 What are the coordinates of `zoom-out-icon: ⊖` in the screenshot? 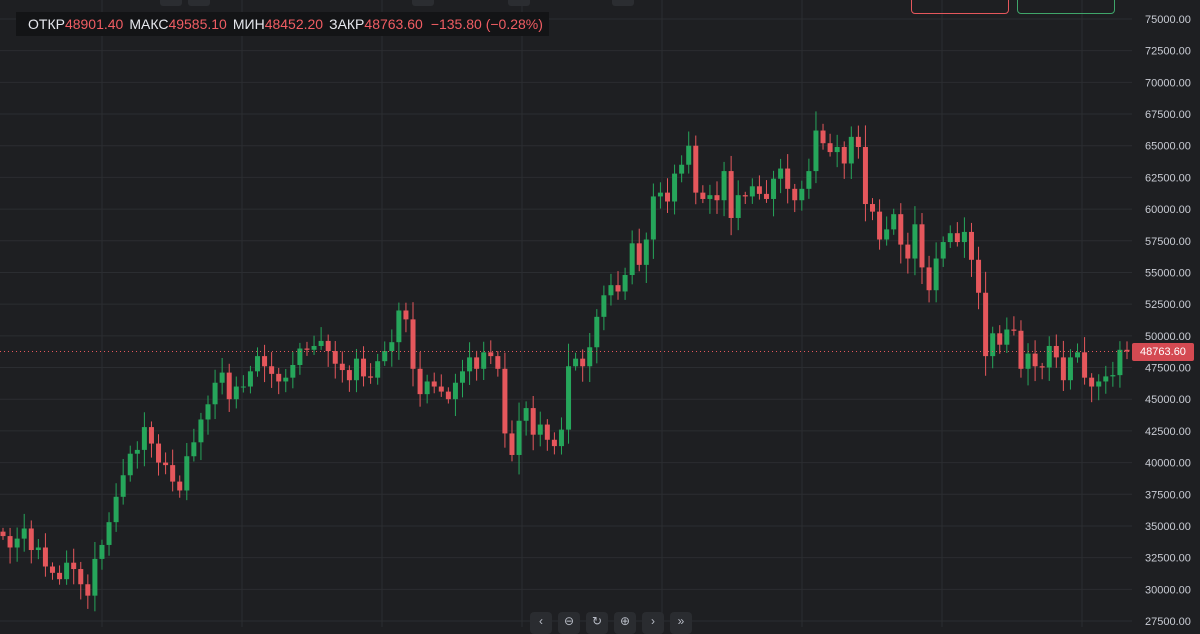 It's located at (569, 623).